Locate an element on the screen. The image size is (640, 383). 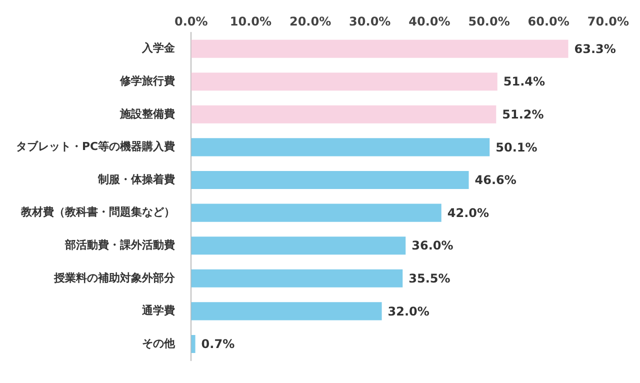
x-tick-label: 10.0% is located at coordinates (251, 21).